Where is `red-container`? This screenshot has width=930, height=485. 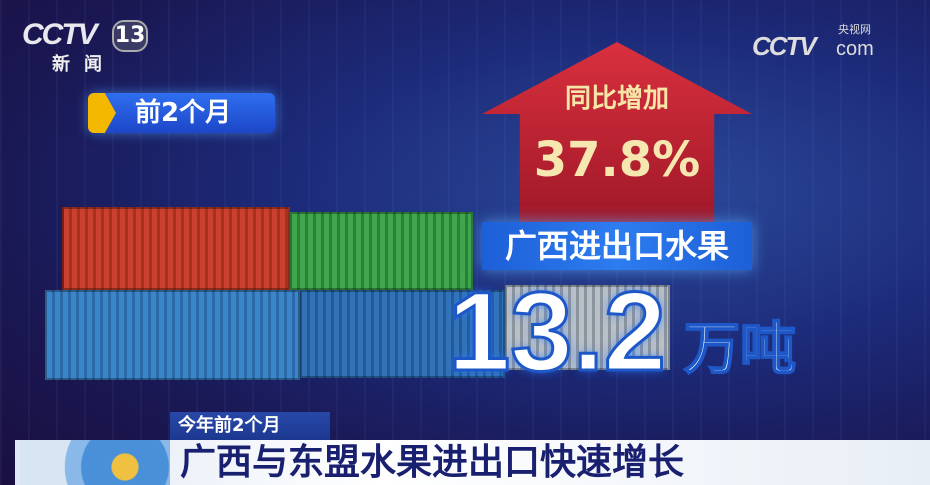
red-container is located at coordinates (176, 248).